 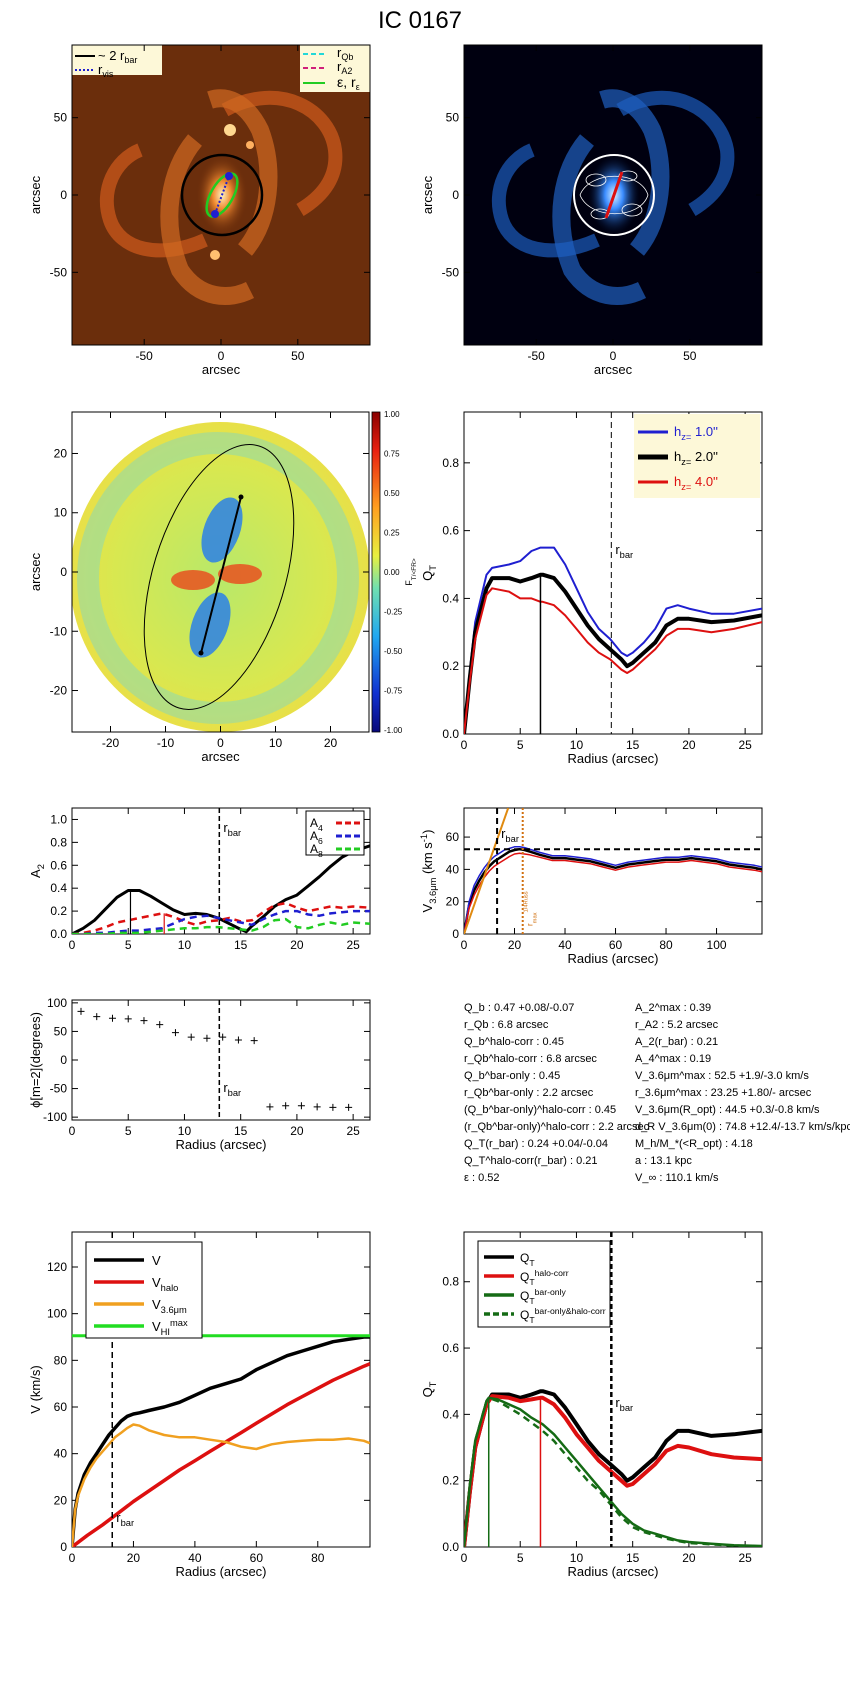 I want to click on spiral-arm-north, so click(x=282, y=153).